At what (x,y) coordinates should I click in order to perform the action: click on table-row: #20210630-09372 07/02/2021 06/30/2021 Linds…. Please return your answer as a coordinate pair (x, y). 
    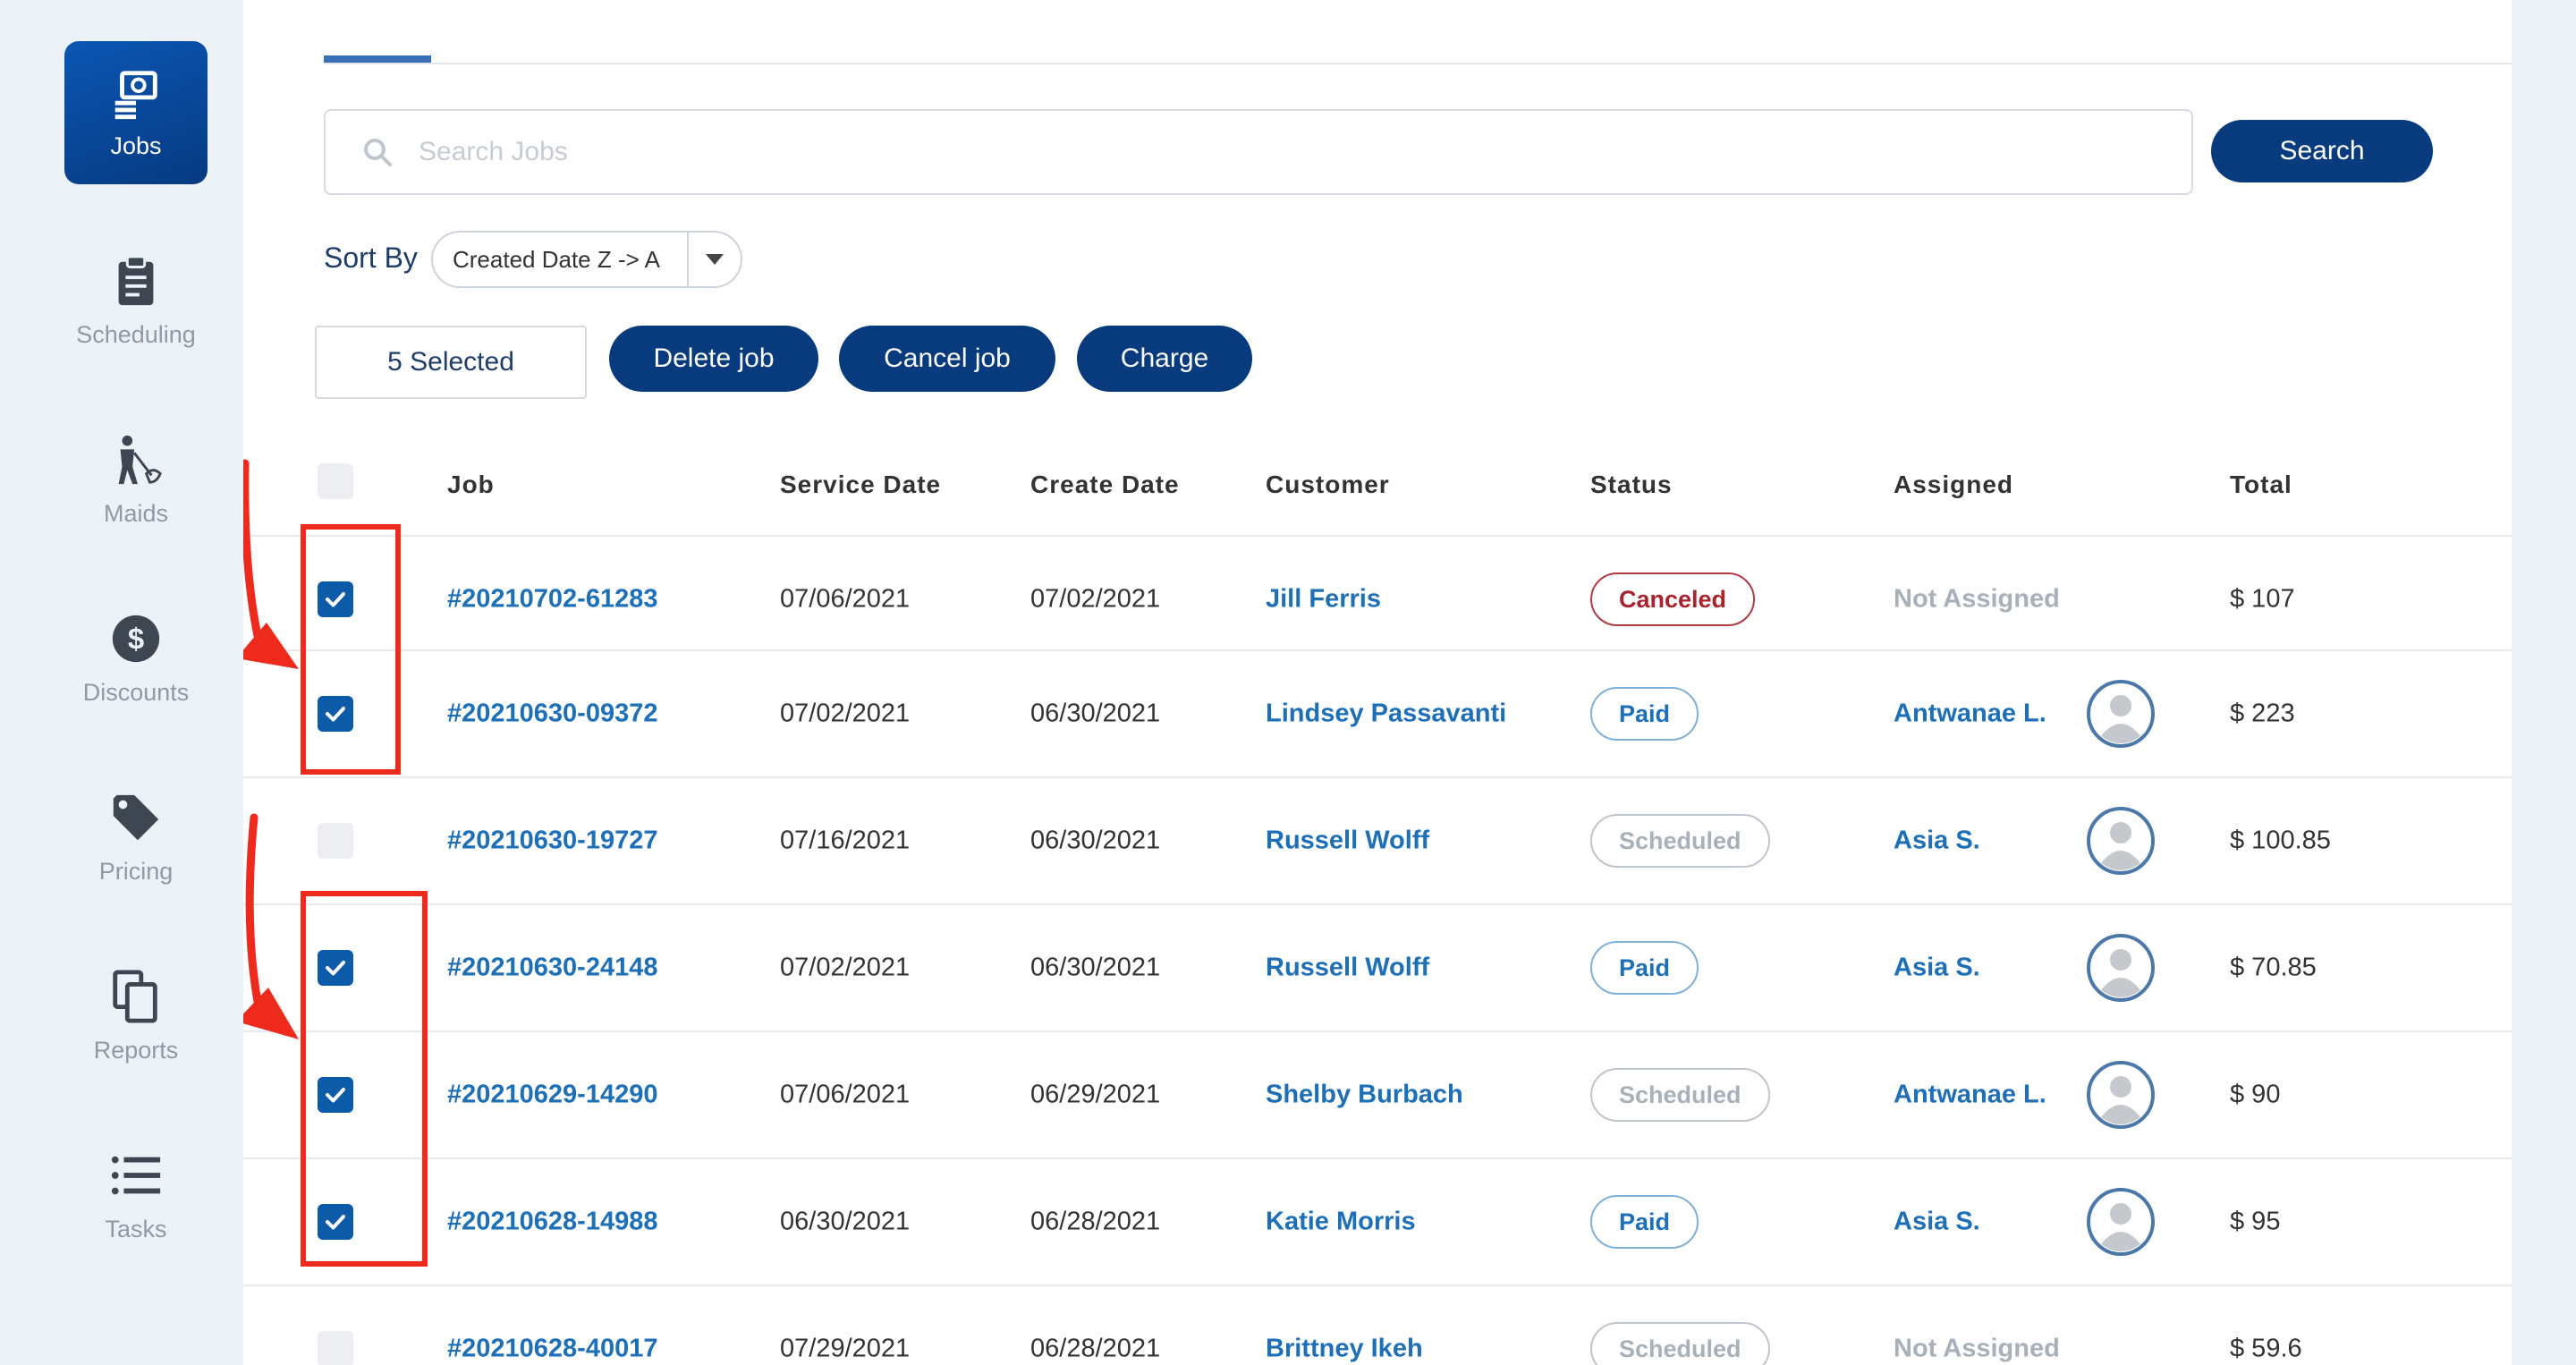
    Looking at the image, I should click on (1377, 712).